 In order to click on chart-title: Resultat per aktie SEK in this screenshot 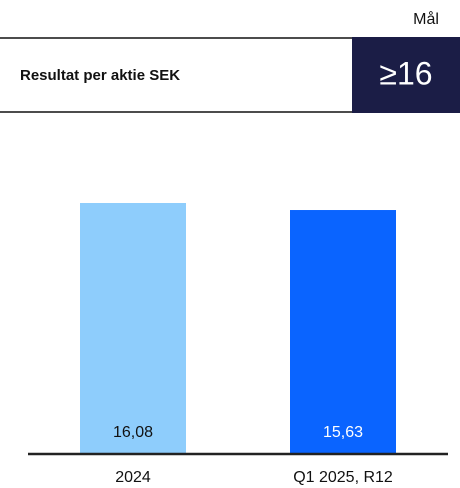, I will do `click(100, 75)`.